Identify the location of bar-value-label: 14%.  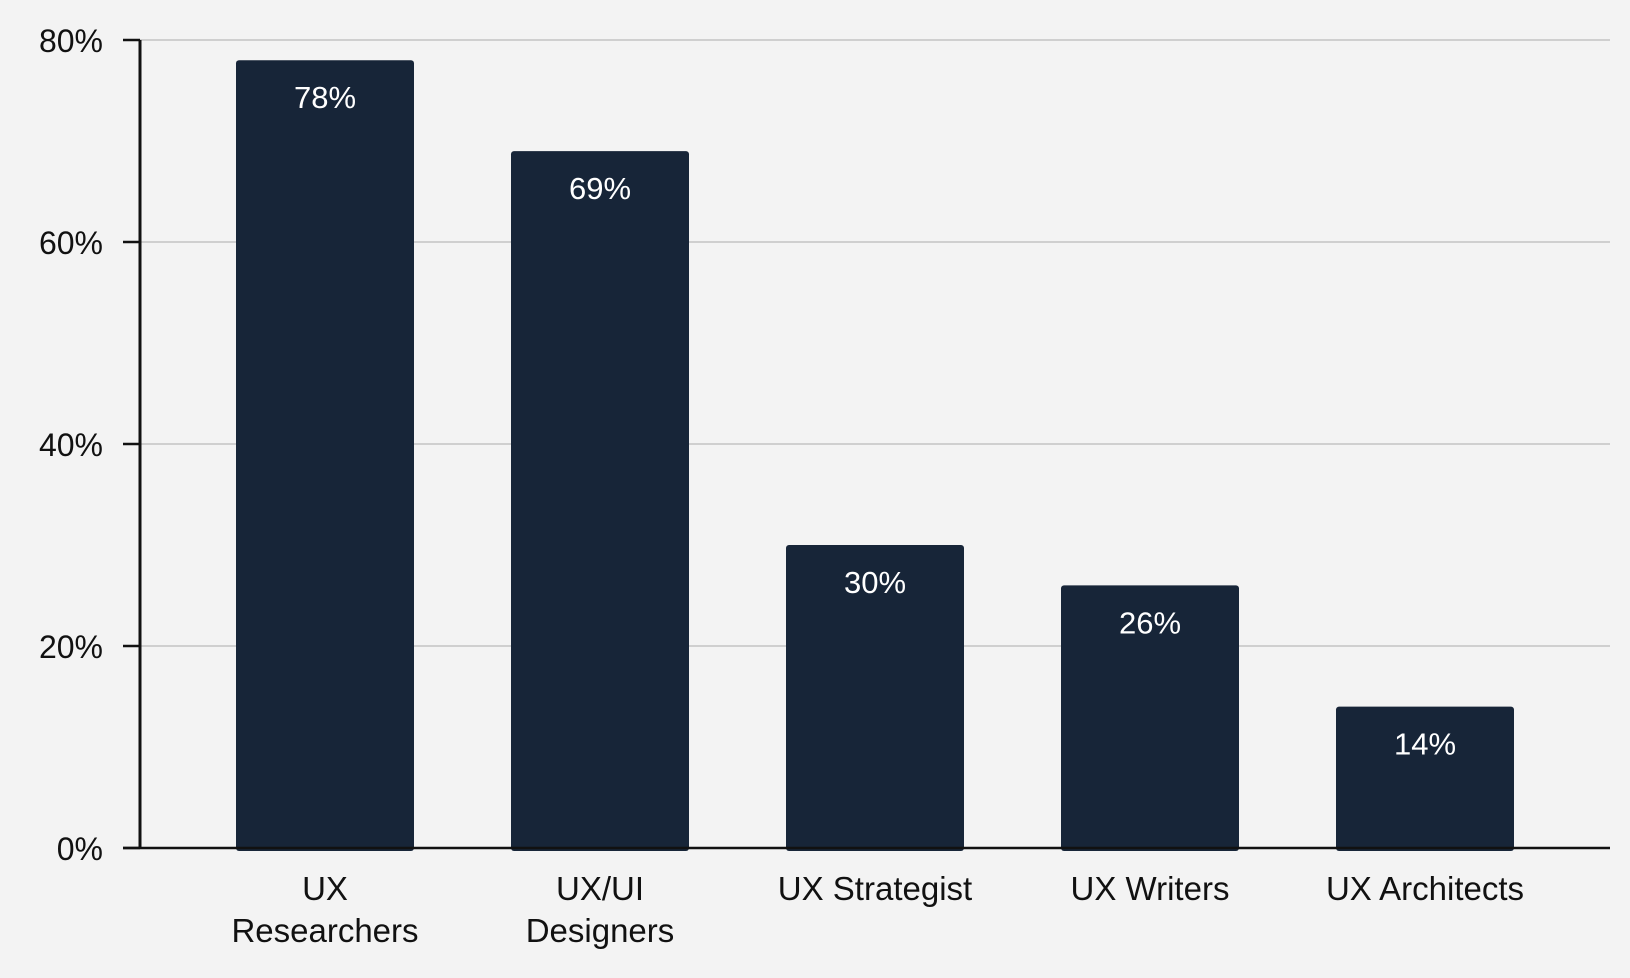
(1425, 744).